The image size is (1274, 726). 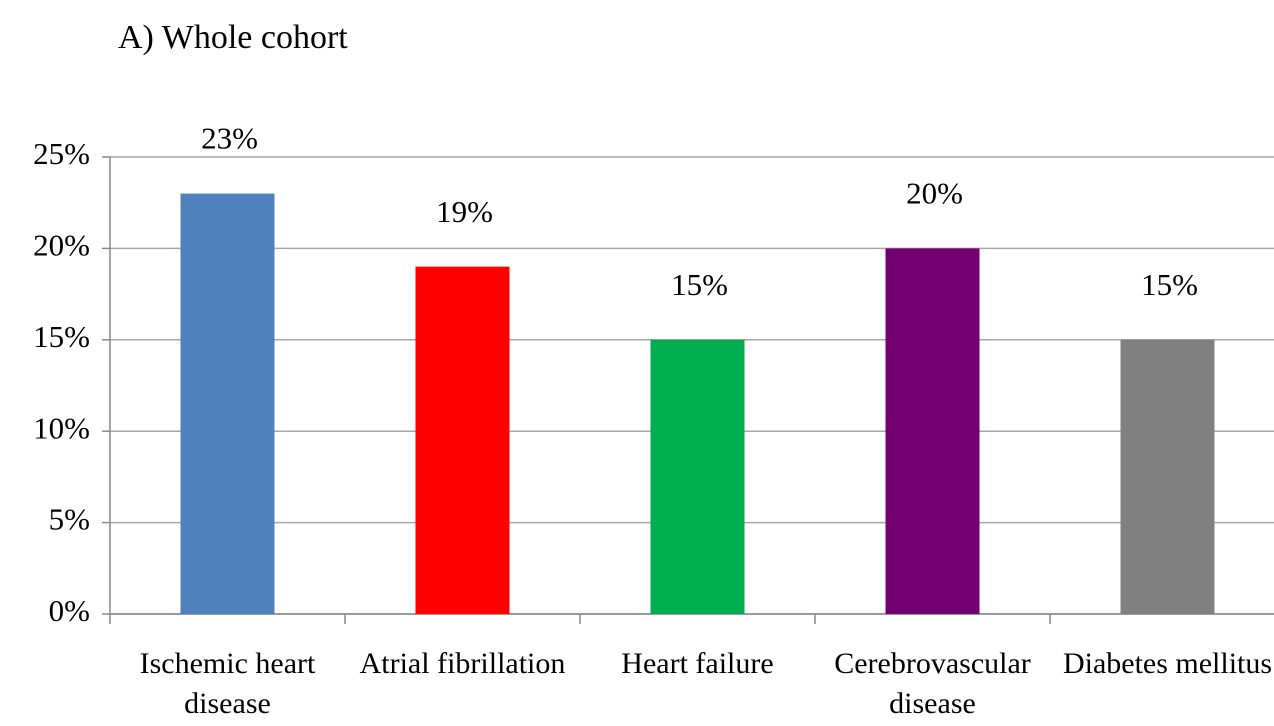 I want to click on y-tick-label: 25%, so click(x=61, y=153).